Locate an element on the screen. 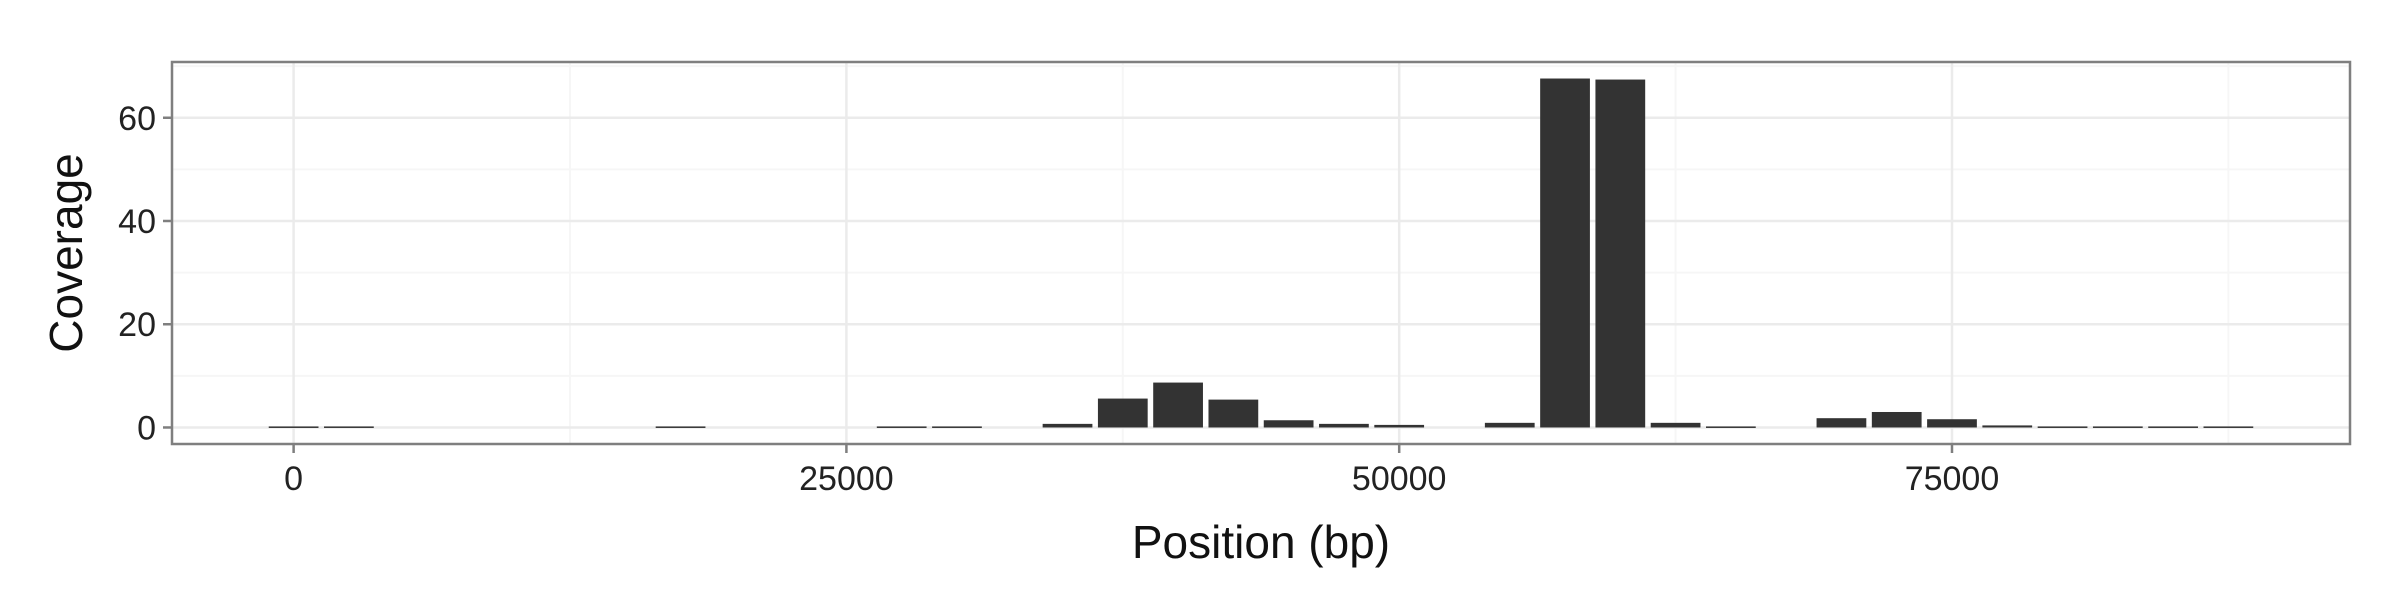  y-axis-title: Coverage is located at coordinates (66, 252).